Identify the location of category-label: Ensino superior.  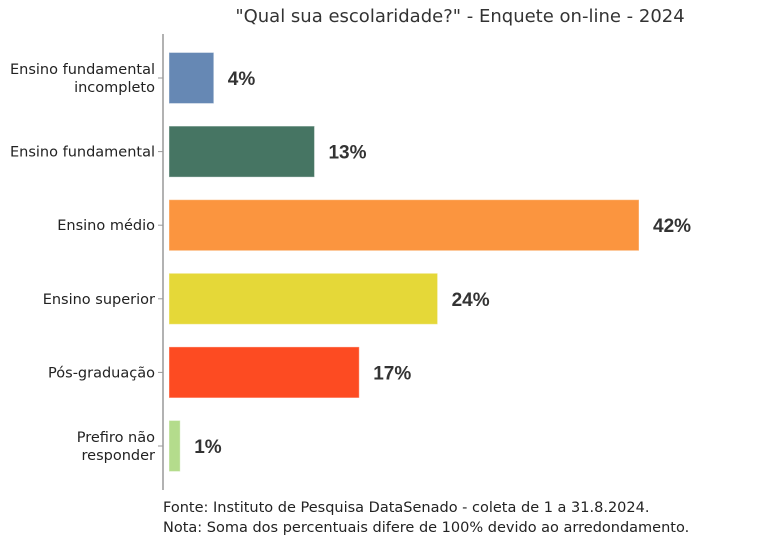
(99, 300).